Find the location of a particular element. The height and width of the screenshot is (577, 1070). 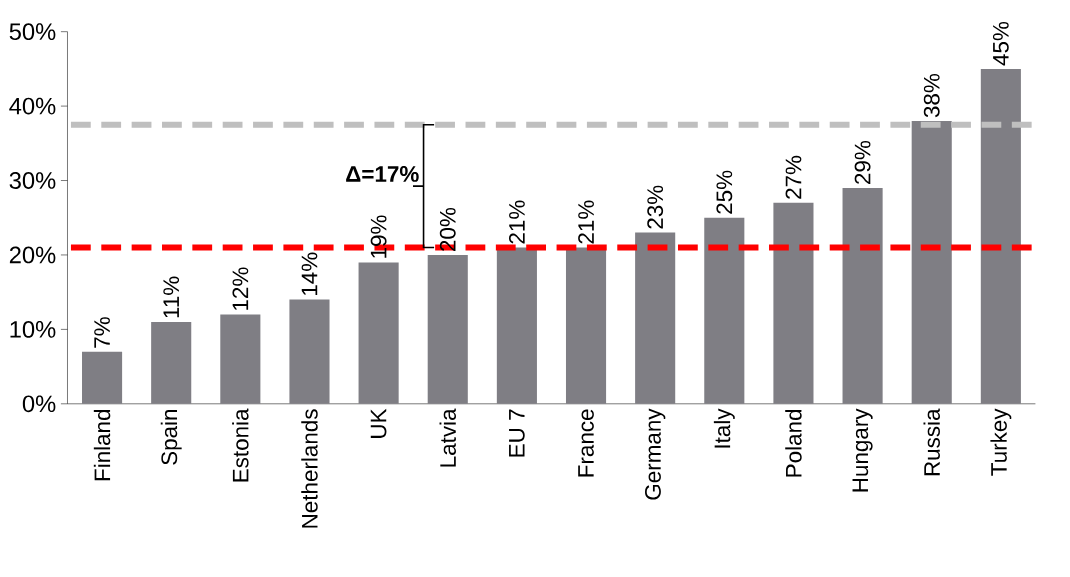

x-tick-label: Poland is located at coordinates (793, 443).